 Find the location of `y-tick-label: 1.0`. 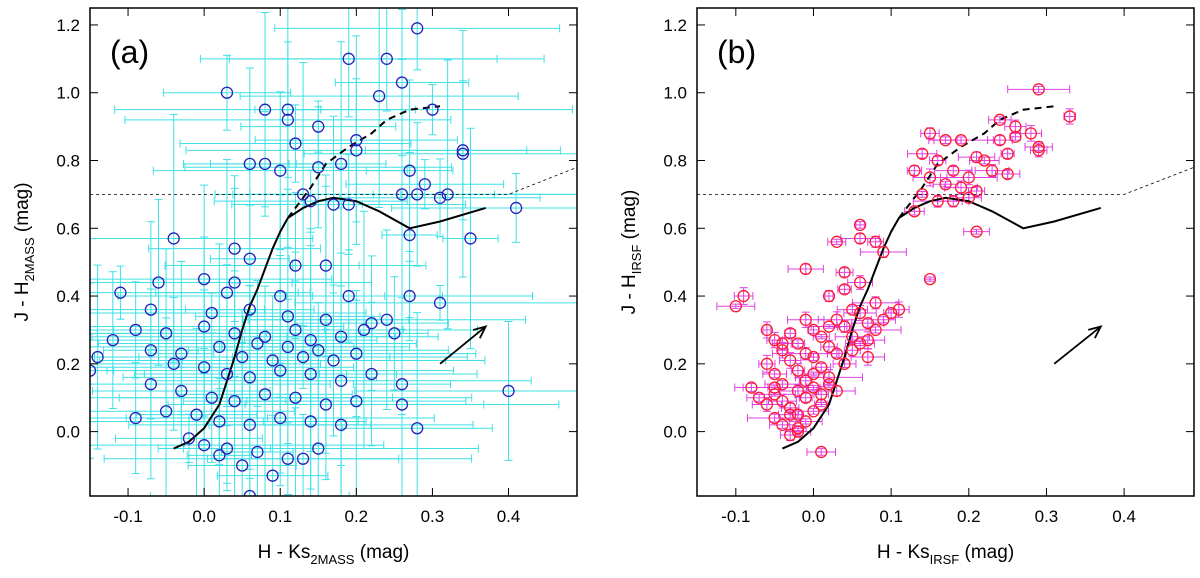

y-tick-label: 1.0 is located at coordinates (68, 93).